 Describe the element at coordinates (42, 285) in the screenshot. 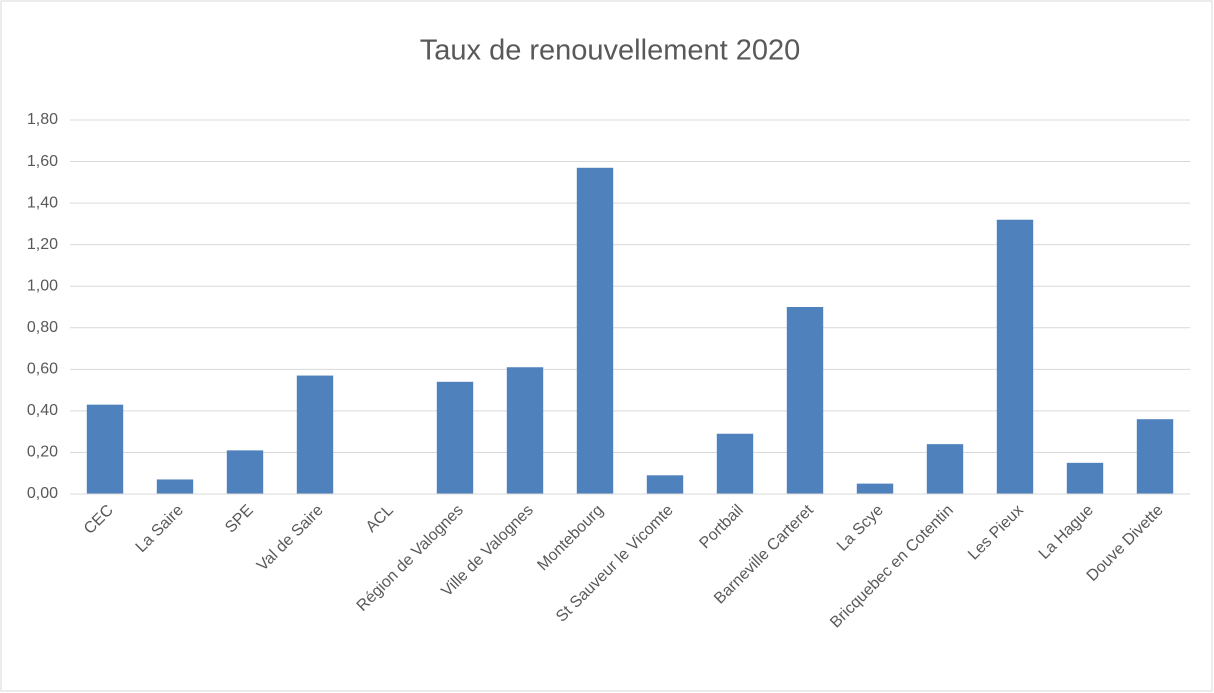

I see `y-tick-label: 1,00` at that location.